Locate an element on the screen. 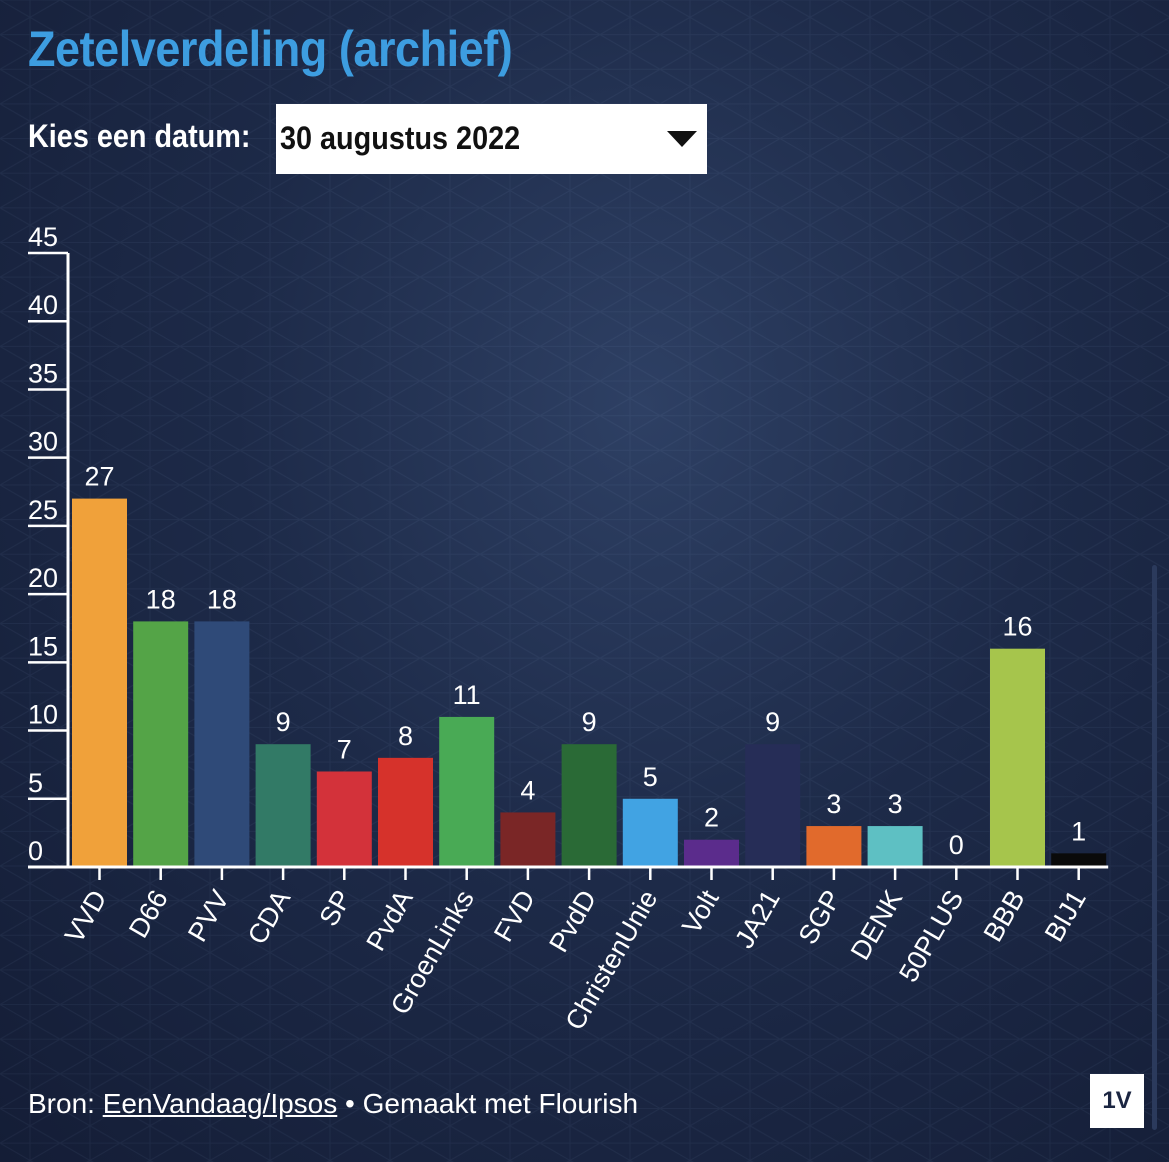  y-tick-label: 30 is located at coordinates (43, 442).